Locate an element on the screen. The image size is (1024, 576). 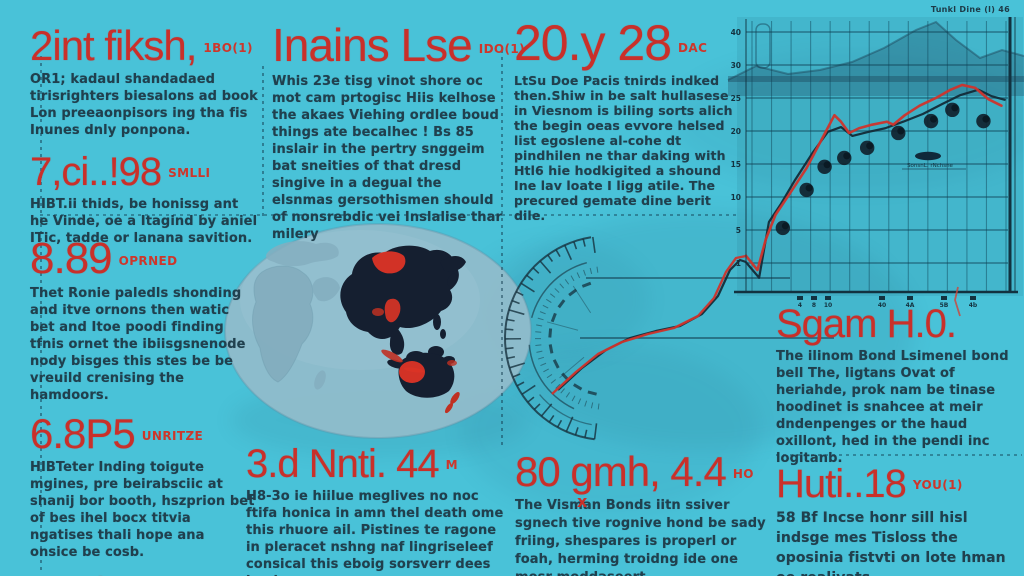
divider-vertical-col3 is located at coordinates (502, 248).